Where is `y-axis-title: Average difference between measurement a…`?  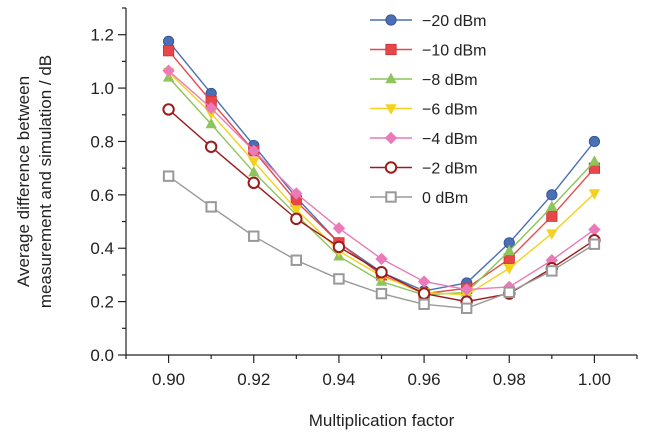
y-axis-title: Average difference between measurement a… is located at coordinates (34, 181).